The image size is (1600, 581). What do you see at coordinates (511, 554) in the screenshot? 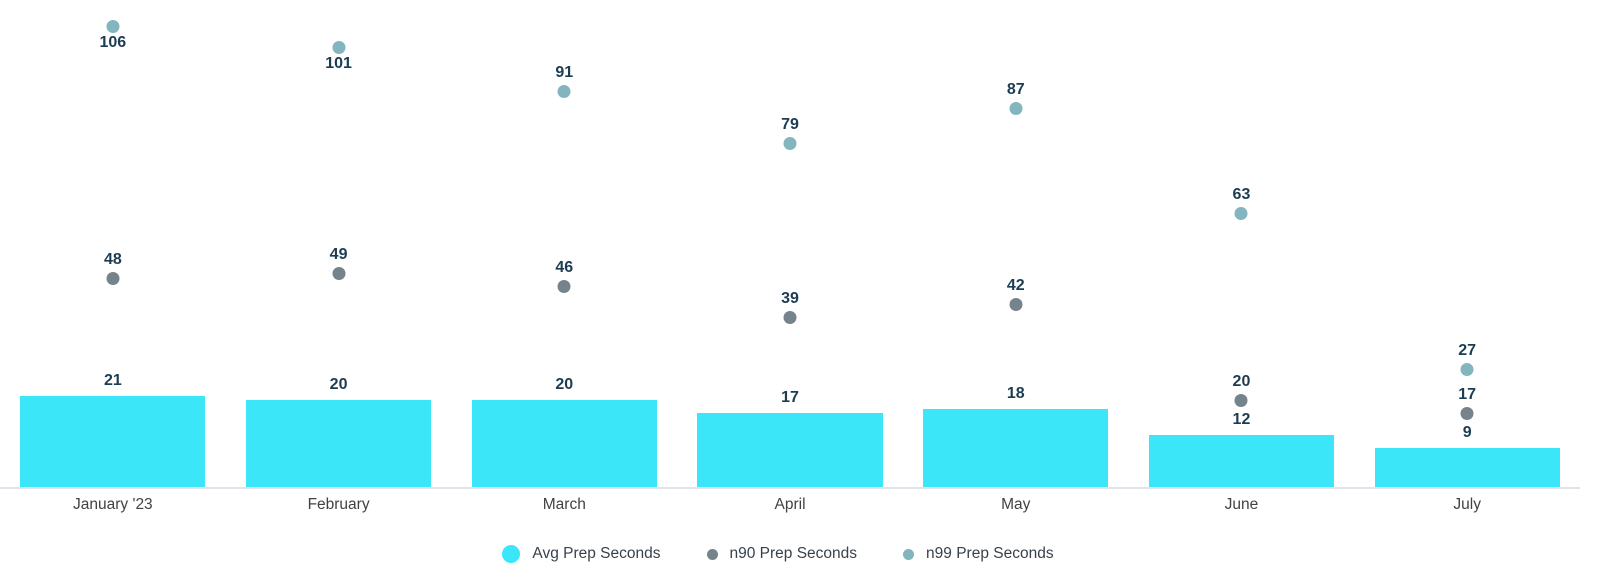
I see `avg-prep-seconds-swatch-icon` at bounding box center [511, 554].